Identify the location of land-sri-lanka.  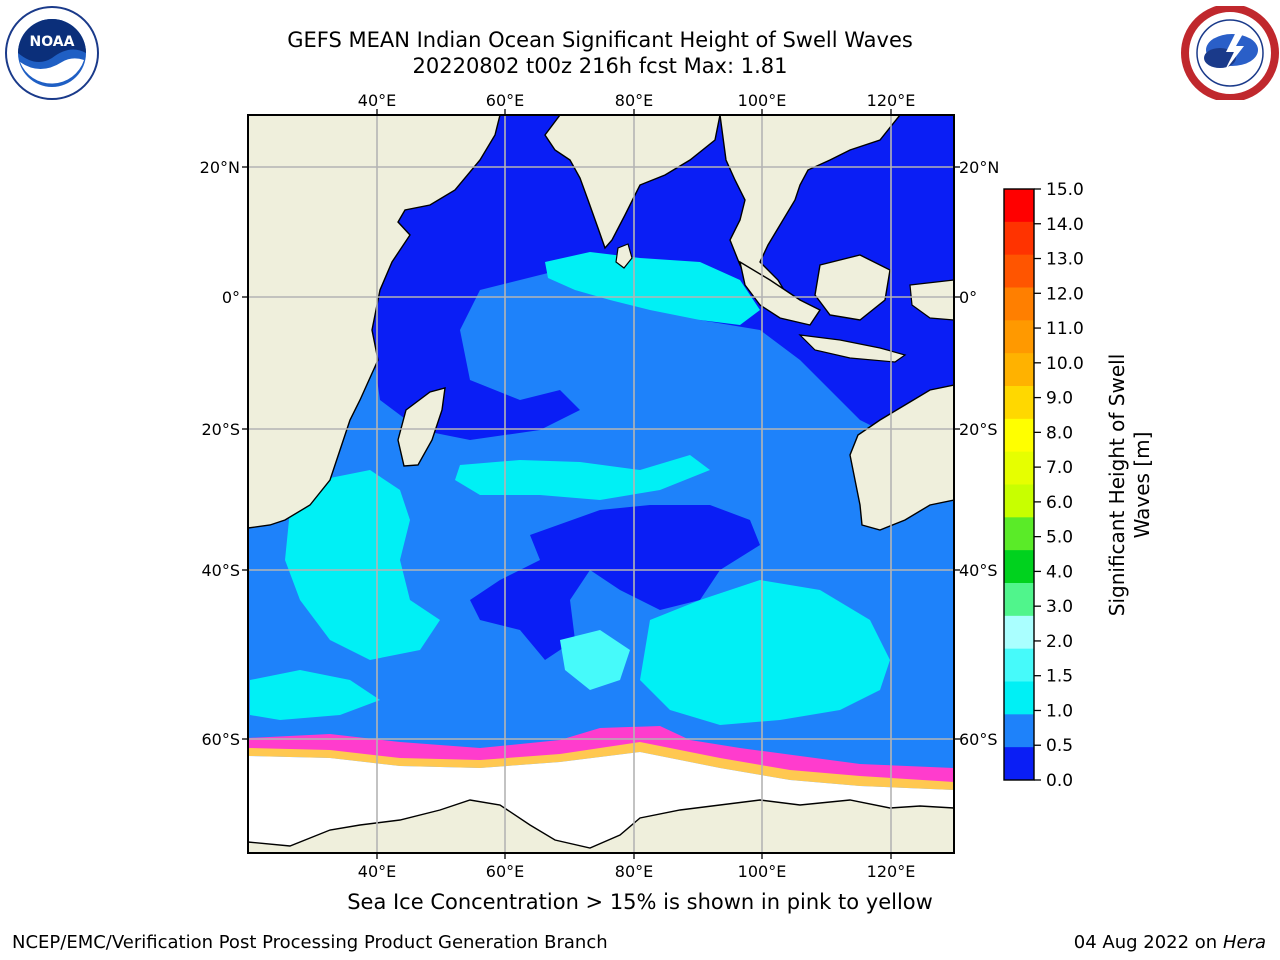
(624, 256).